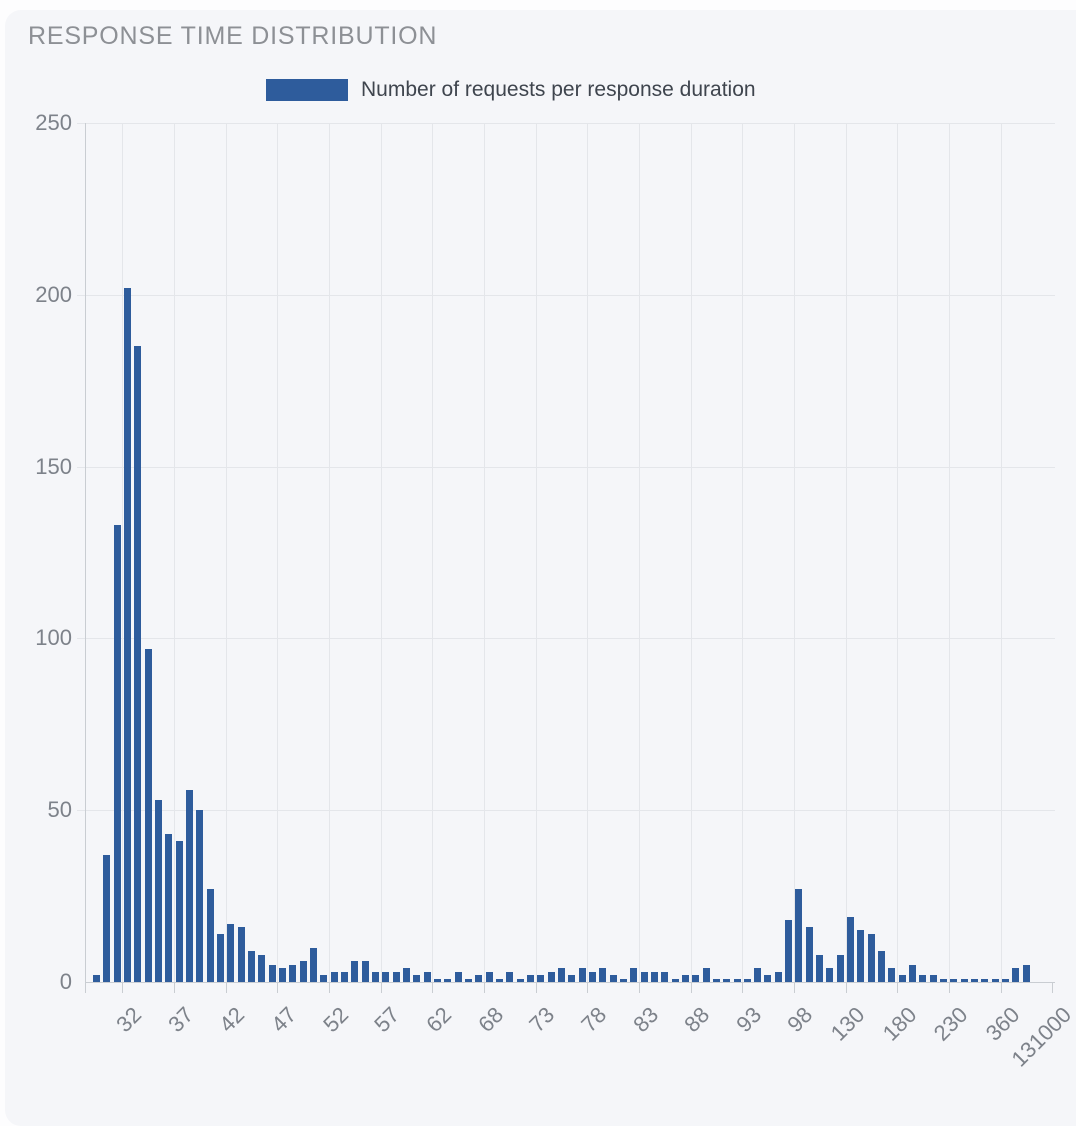 This screenshot has height=1126, width=1076. I want to click on legend-swatch, so click(307, 90).